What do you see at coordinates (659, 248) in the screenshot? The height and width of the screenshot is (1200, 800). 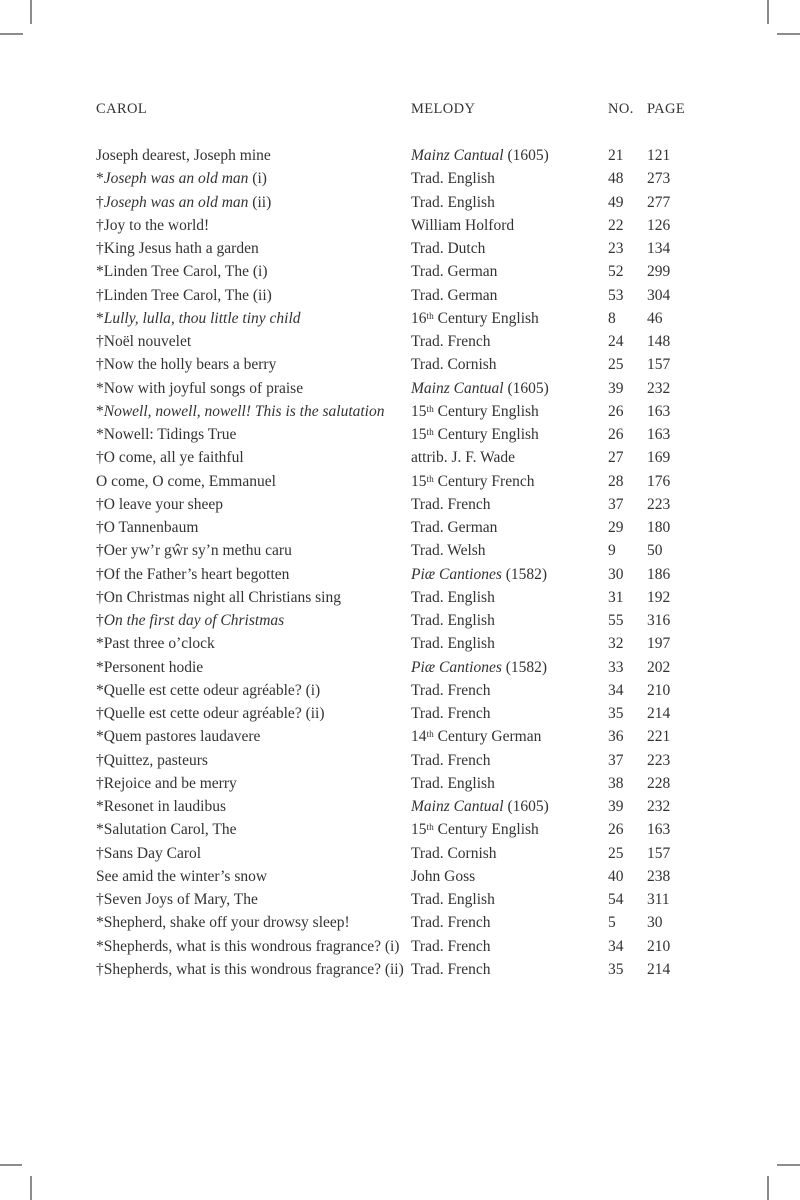 I see `page-cell: 134` at bounding box center [659, 248].